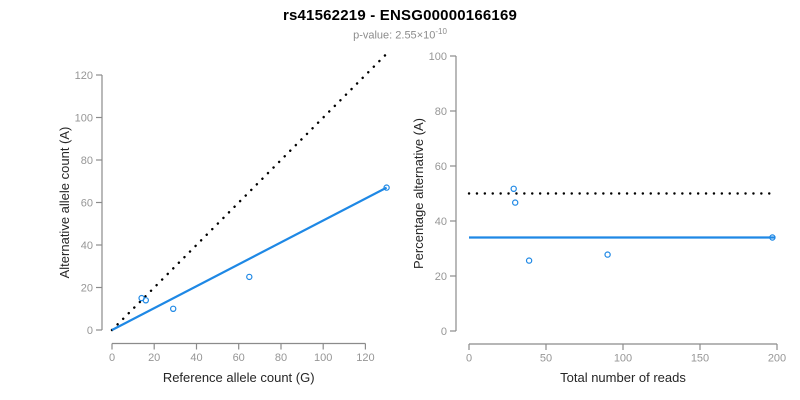 The image size is (800, 400). What do you see at coordinates (546, 359) in the screenshot?
I see `x-tick-label: 50` at bounding box center [546, 359].